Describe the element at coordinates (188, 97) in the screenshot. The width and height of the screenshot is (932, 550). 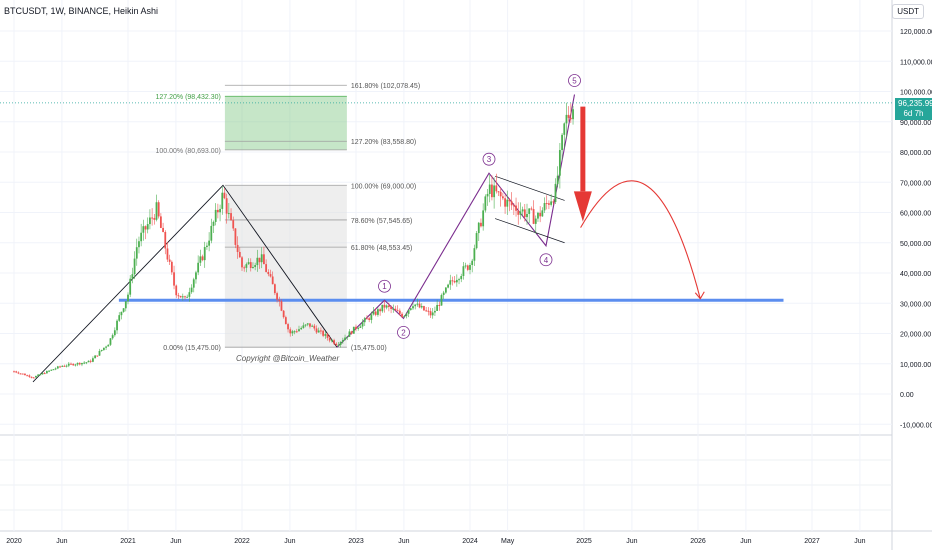
I see `fib-ext-label: 127.20% (98,432.30)` at that location.